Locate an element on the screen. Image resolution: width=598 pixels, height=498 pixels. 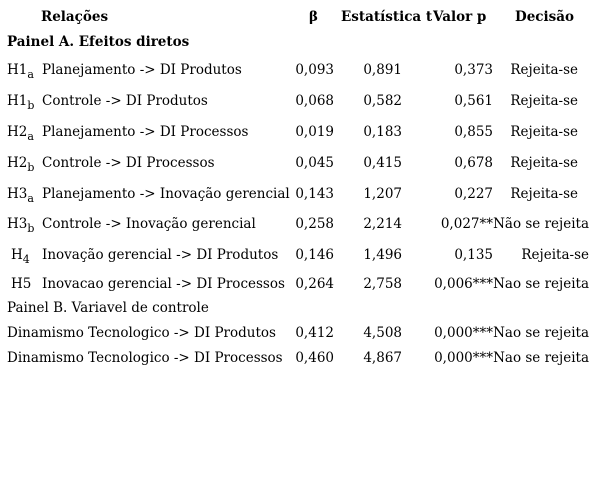
relation: Controle -> DI Produtos is located at coordinates (125, 101).